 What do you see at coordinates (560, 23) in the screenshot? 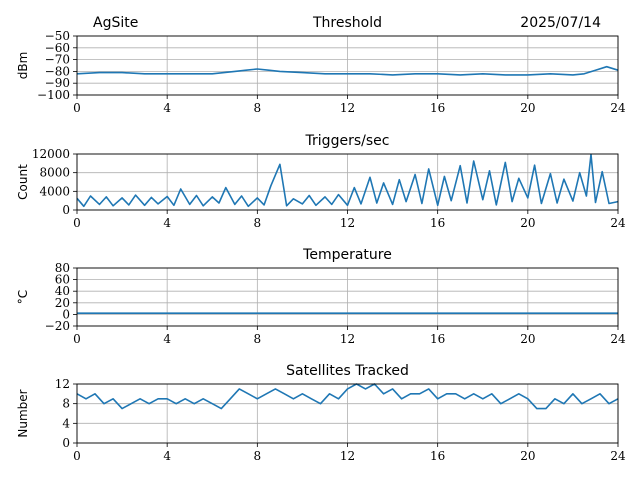
I see `date-label: 2025/07/14` at bounding box center [560, 23].